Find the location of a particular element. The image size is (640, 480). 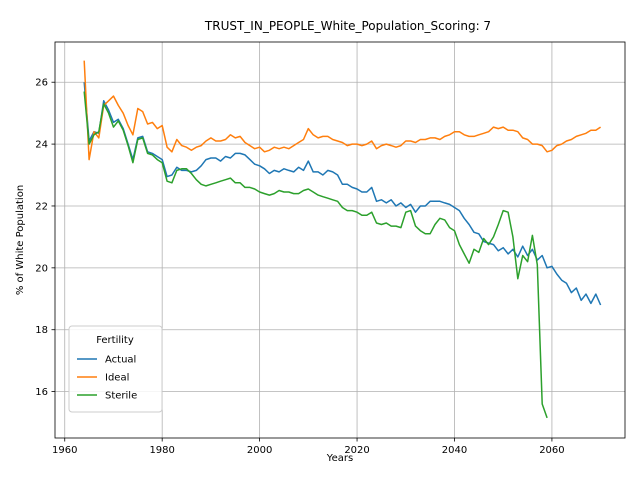

x-tick-label: 2000 is located at coordinates (259, 450).